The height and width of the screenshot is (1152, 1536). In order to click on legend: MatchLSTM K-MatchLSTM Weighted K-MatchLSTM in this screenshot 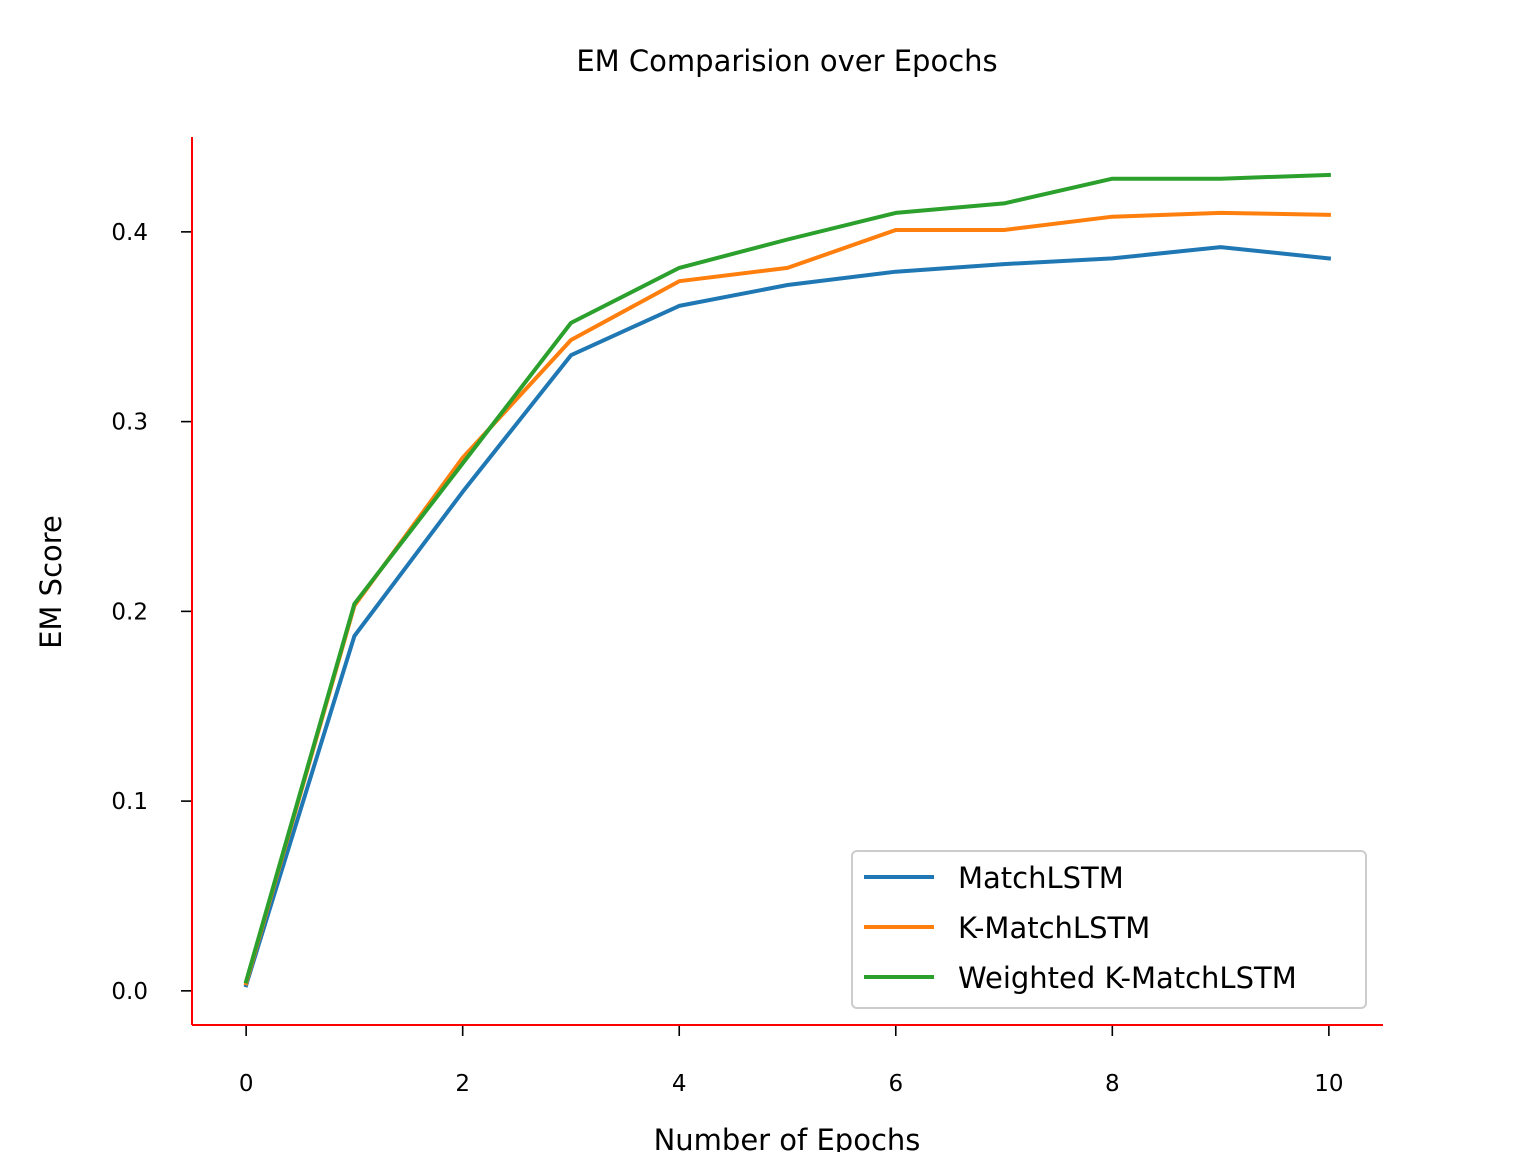, I will do `click(1109, 929)`.